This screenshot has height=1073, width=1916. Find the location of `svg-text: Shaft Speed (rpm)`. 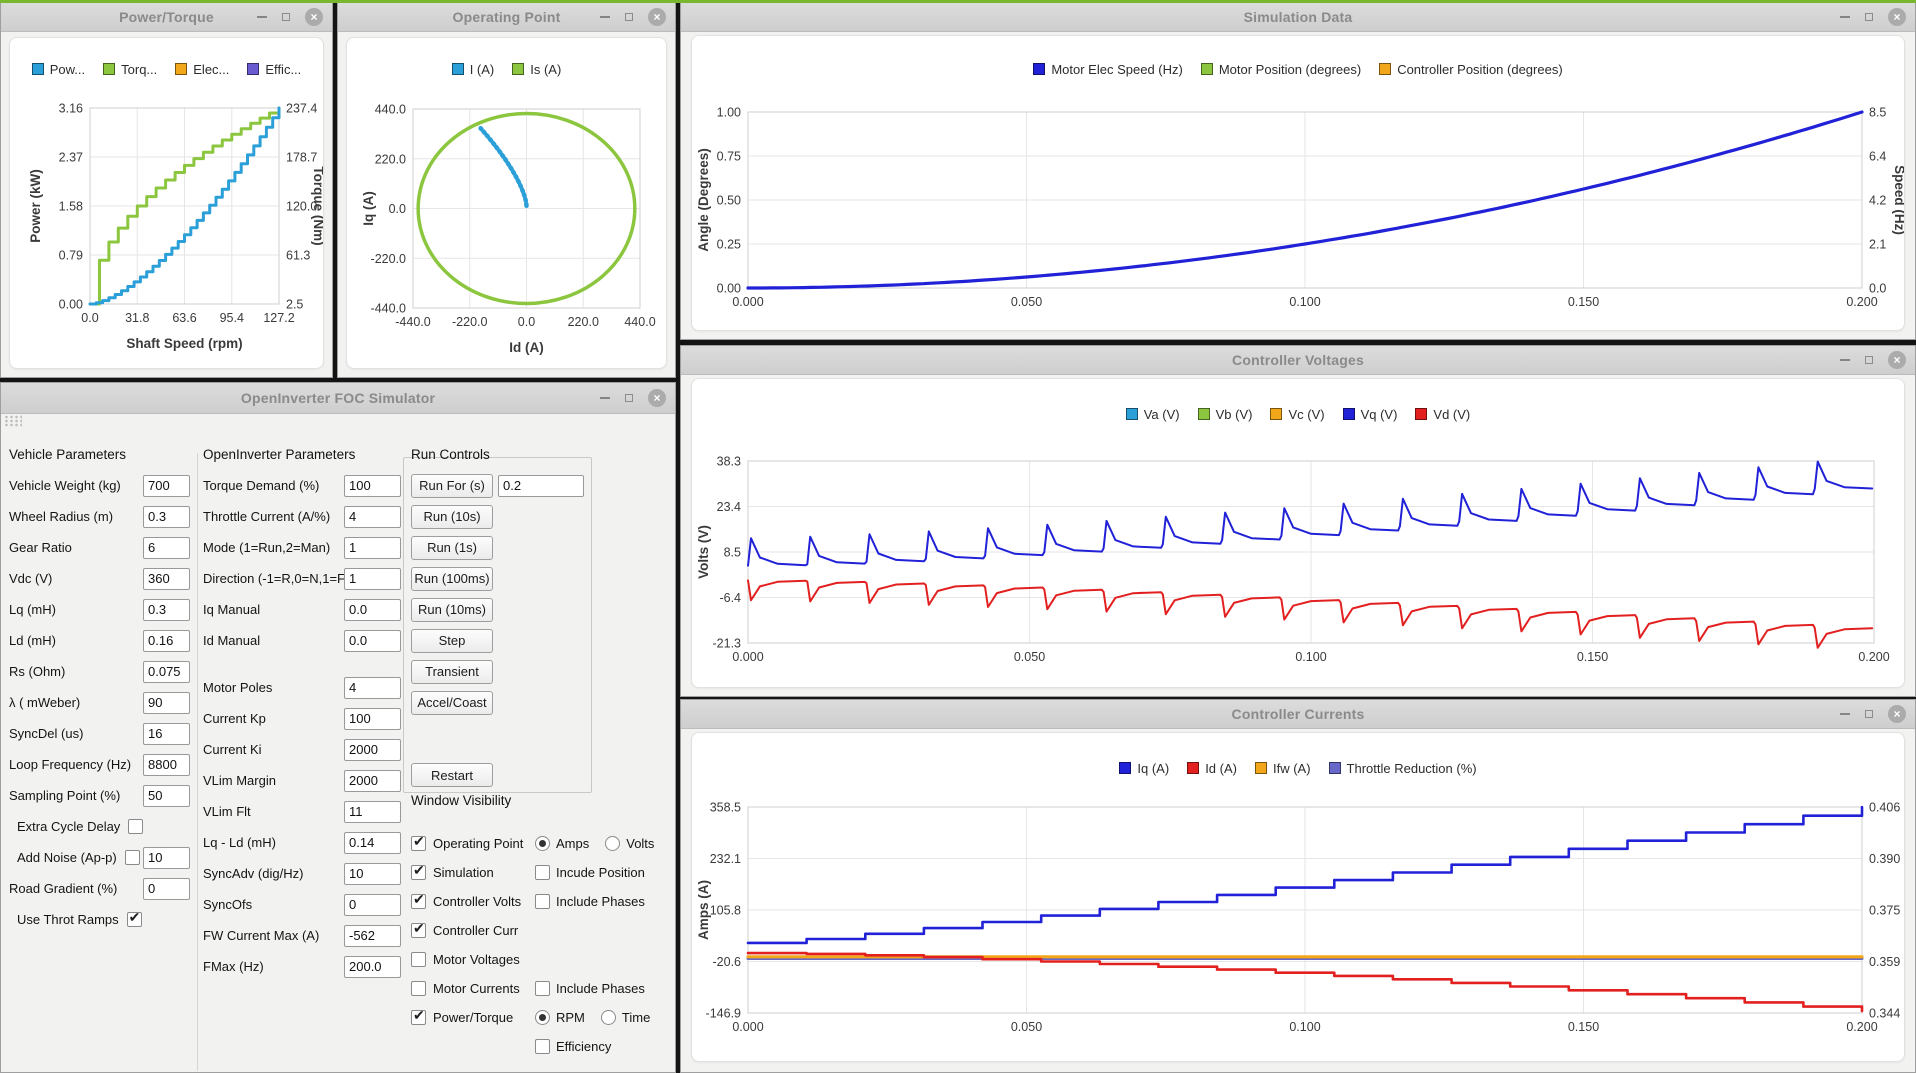

svg-text: Shaft Speed (rpm) is located at coordinates (184, 343).